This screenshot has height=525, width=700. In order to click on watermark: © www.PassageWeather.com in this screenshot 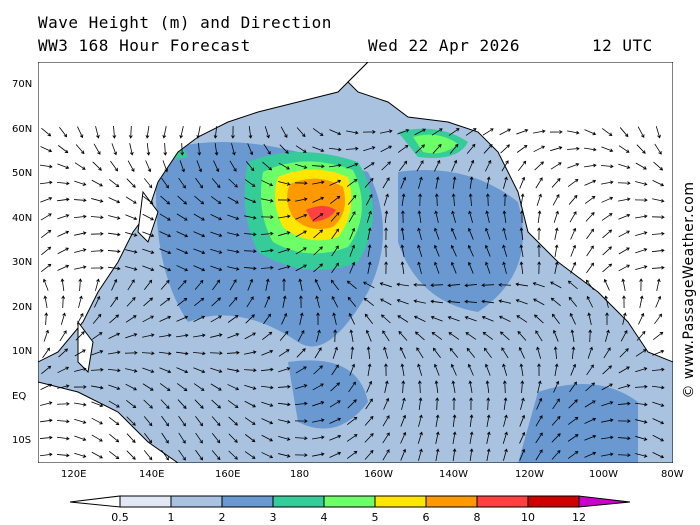, I will do `click(689, 290)`.